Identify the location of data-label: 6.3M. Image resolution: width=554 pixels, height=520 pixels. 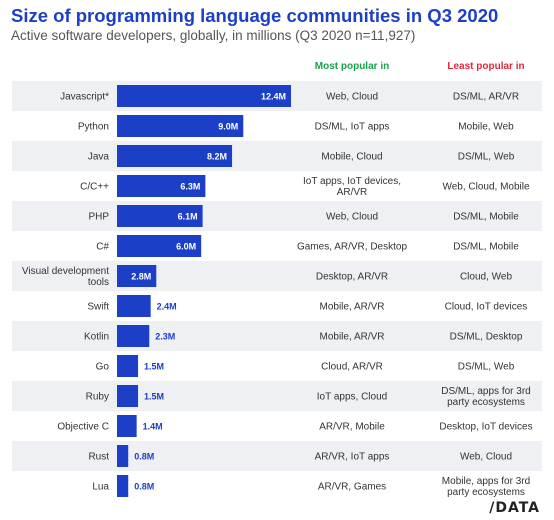
(190, 187).